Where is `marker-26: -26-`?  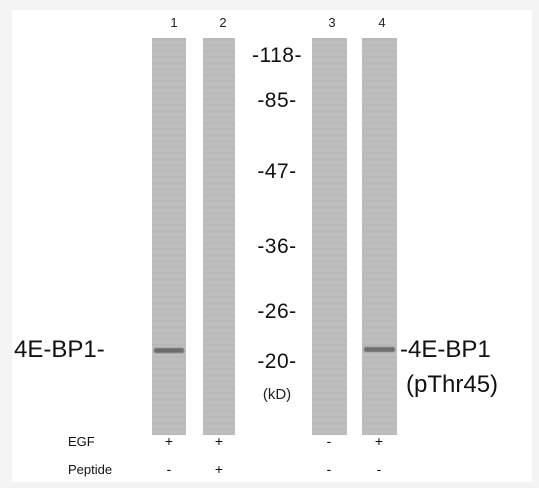
marker-26: -26- is located at coordinates (277, 311).